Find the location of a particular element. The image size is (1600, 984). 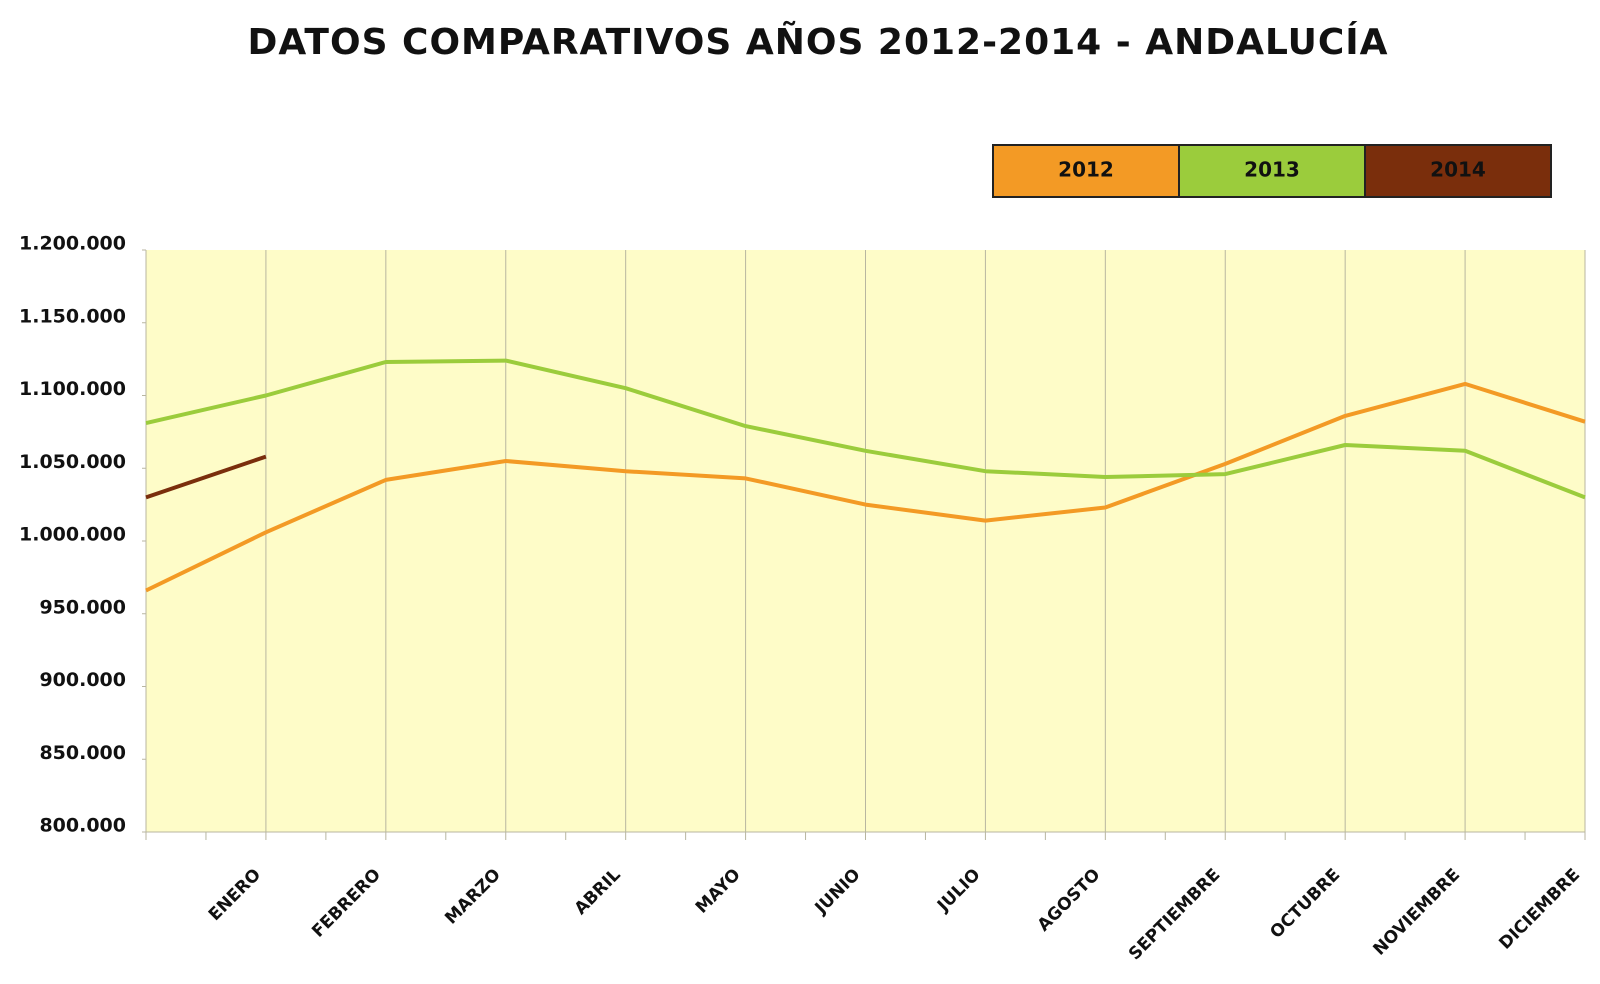

x-tick-label: FEBRERO is located at coordinates (346, 903).